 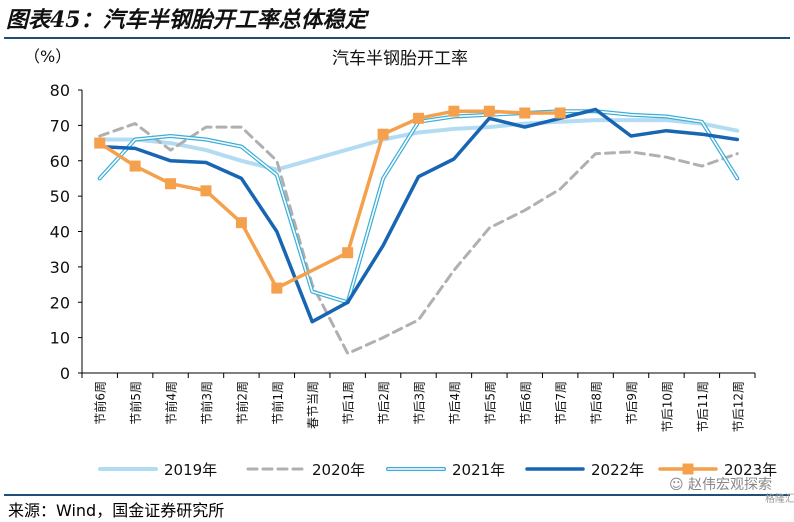 I want to click on series-line-2019, so click(x=418, y=145).